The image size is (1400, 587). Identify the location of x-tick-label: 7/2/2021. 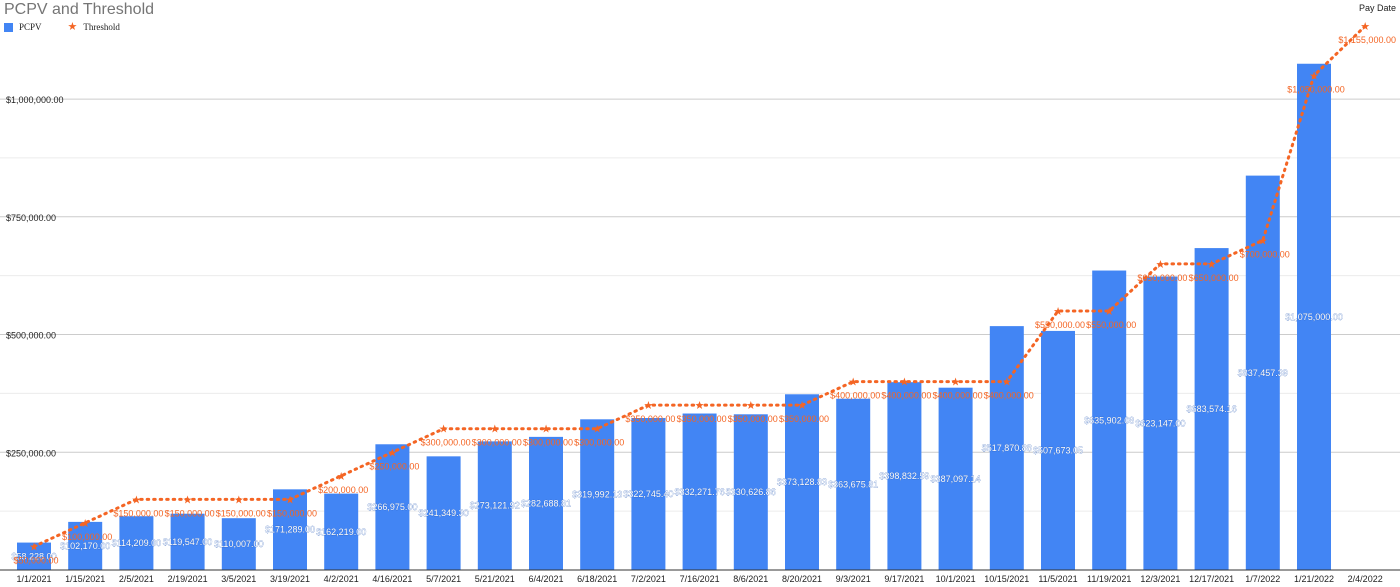
(648, 579).